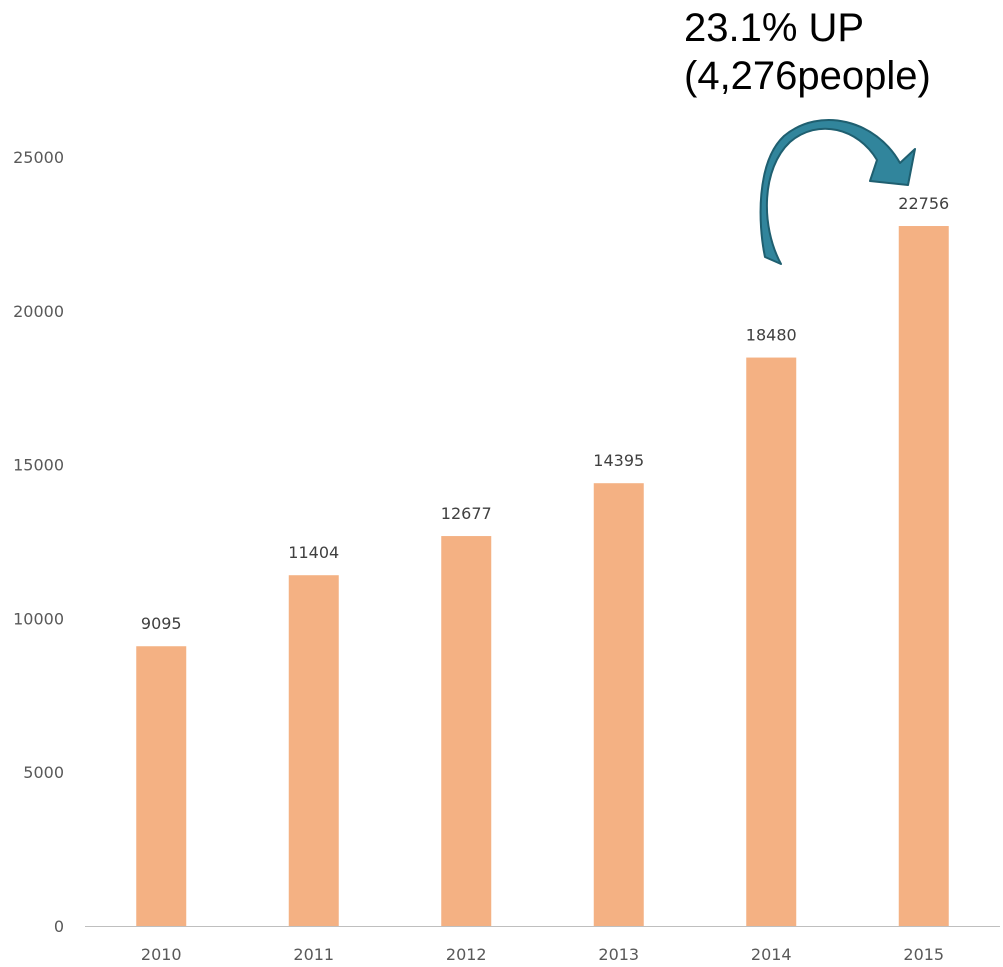 This screenshot has width=1003, height=967. What do you see at coordinates (618, 460) in the screenshot?
I see `bar-value-label: 14395` at bounding box center [618, 460].